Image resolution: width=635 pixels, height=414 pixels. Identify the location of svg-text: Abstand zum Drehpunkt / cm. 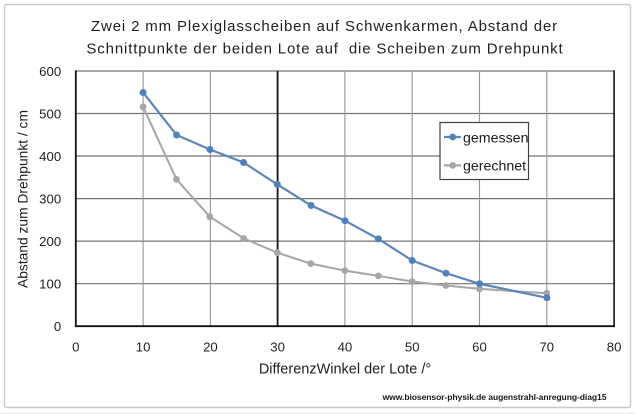
(23, 199).